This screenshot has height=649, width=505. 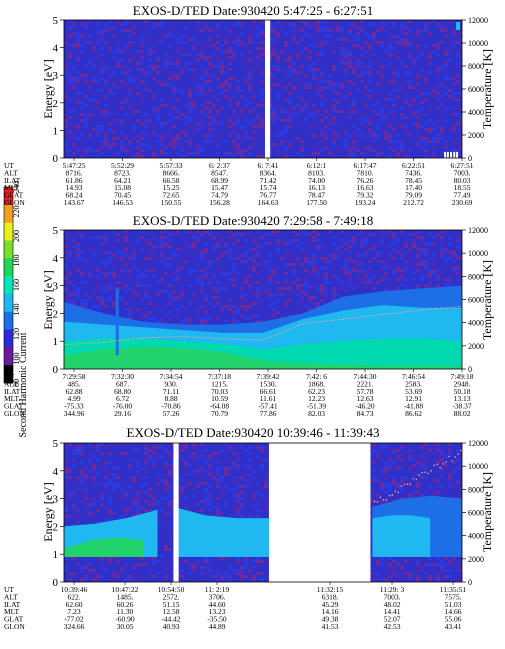 What do you see at coordinates (462, 406) in the screenshot?
I see `table-cell: -38.37` at bounding box center [462, 406].